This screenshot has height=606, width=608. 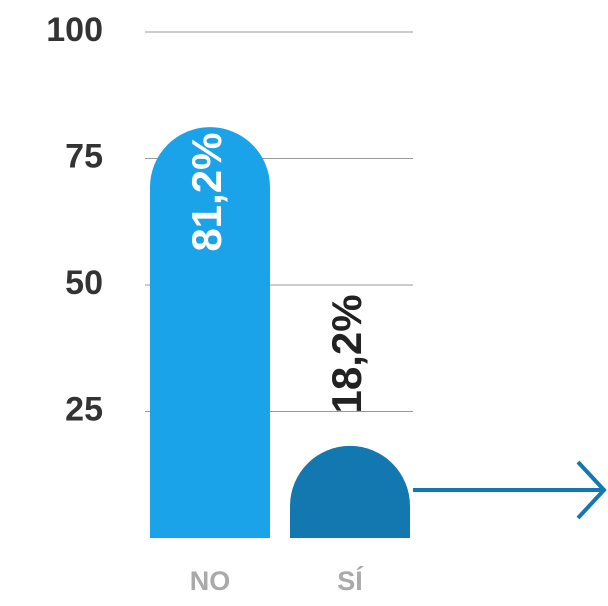 I want to click on y-tick-label: 25, so click(x=84, y=409).